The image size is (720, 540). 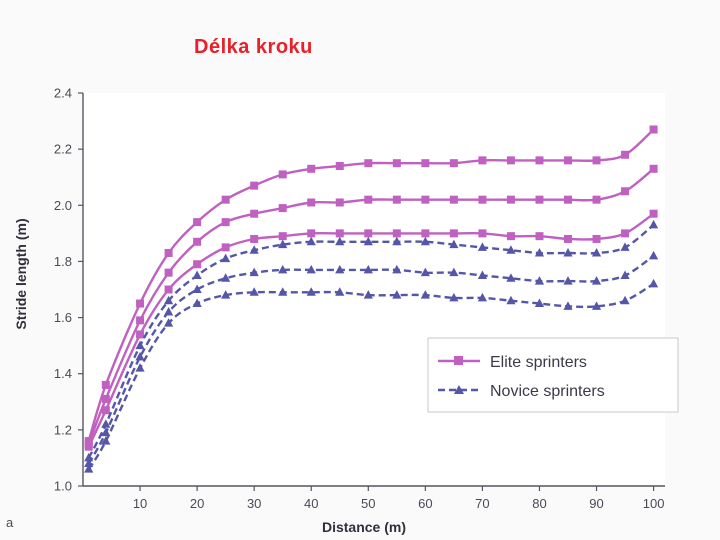 I want to click on legend-elite-marker, so click(x=458, y=360).